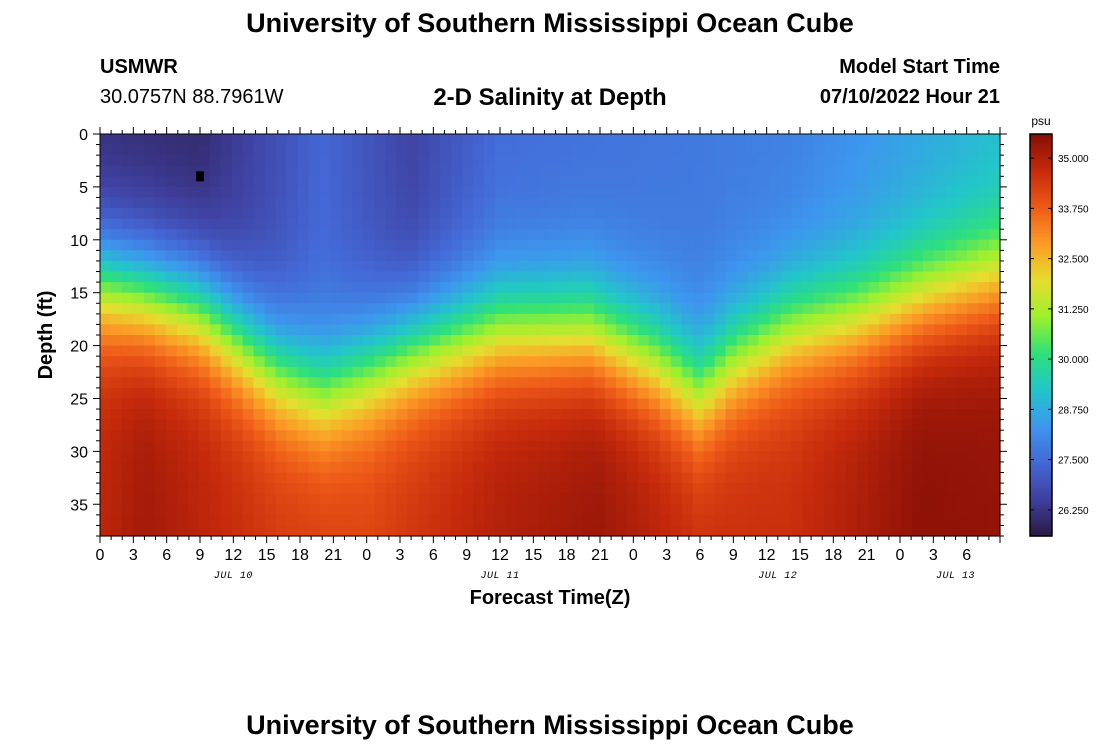 Image resolution: width=1100 pixels, height=750 pixels. I want to click on x-tick-label: 6, so click(433, 555).